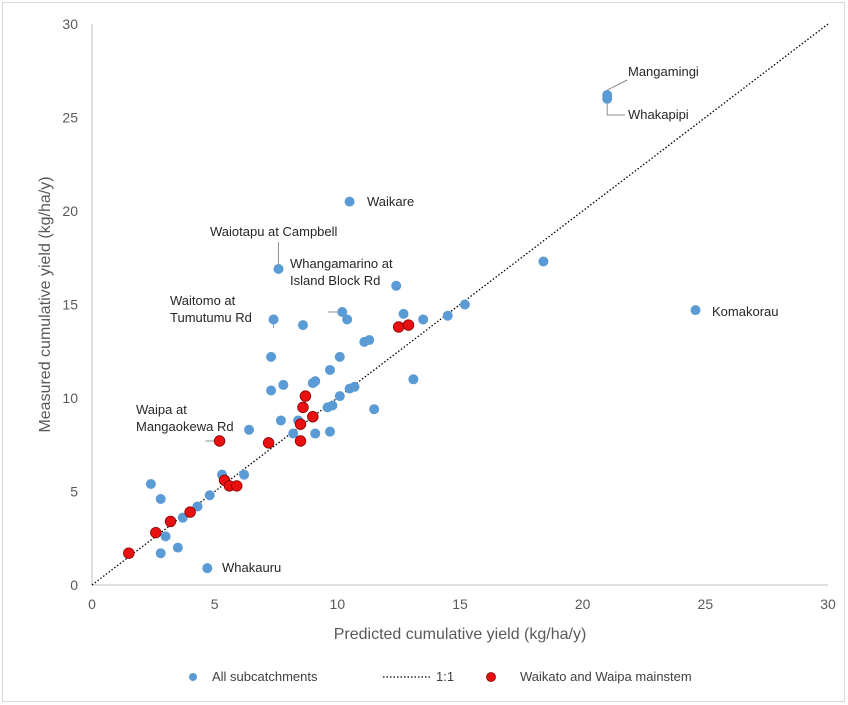  What do you see at coordinates (211, 309) in the screenshot?
I see `annotation-label: Waitomo at Tumutumu Rd` at bounding box center [211, 309].